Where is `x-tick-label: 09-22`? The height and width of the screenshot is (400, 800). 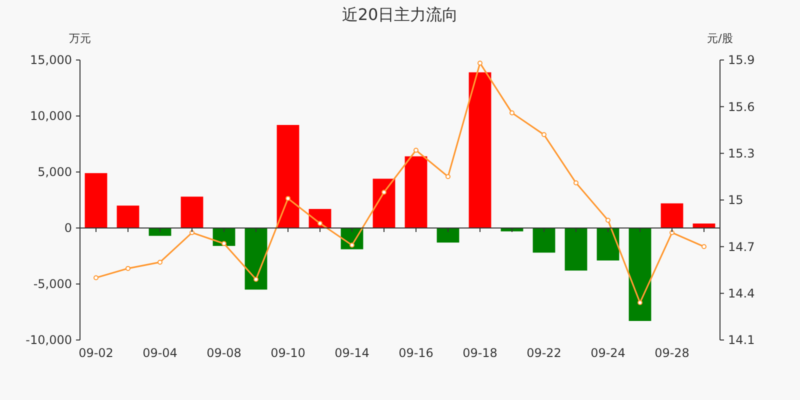 x-tick-label: 09-22 is located at coordinates (544, 353).